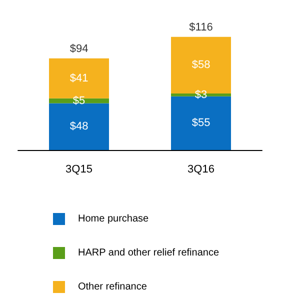  Describe the element at coordinates (149, 253) in the screenshot. I see `legend-label: HARP and other relief refinance` at that location.